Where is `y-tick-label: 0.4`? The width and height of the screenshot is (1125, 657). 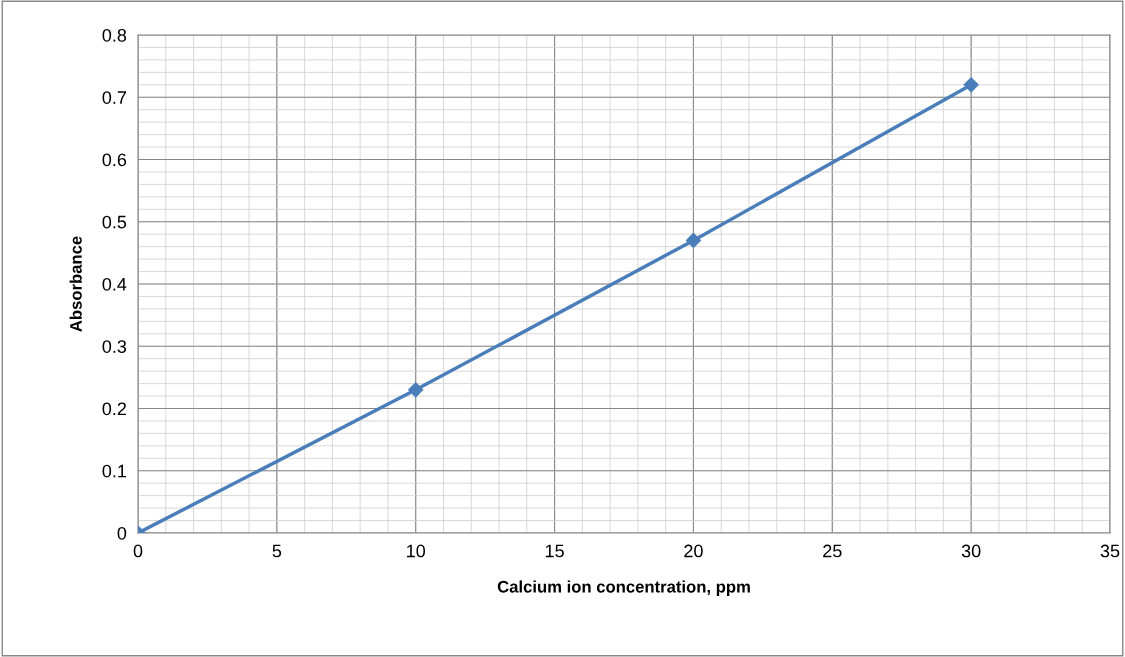 y-tick-label: 0.4 is located at coordinates (114, 284).